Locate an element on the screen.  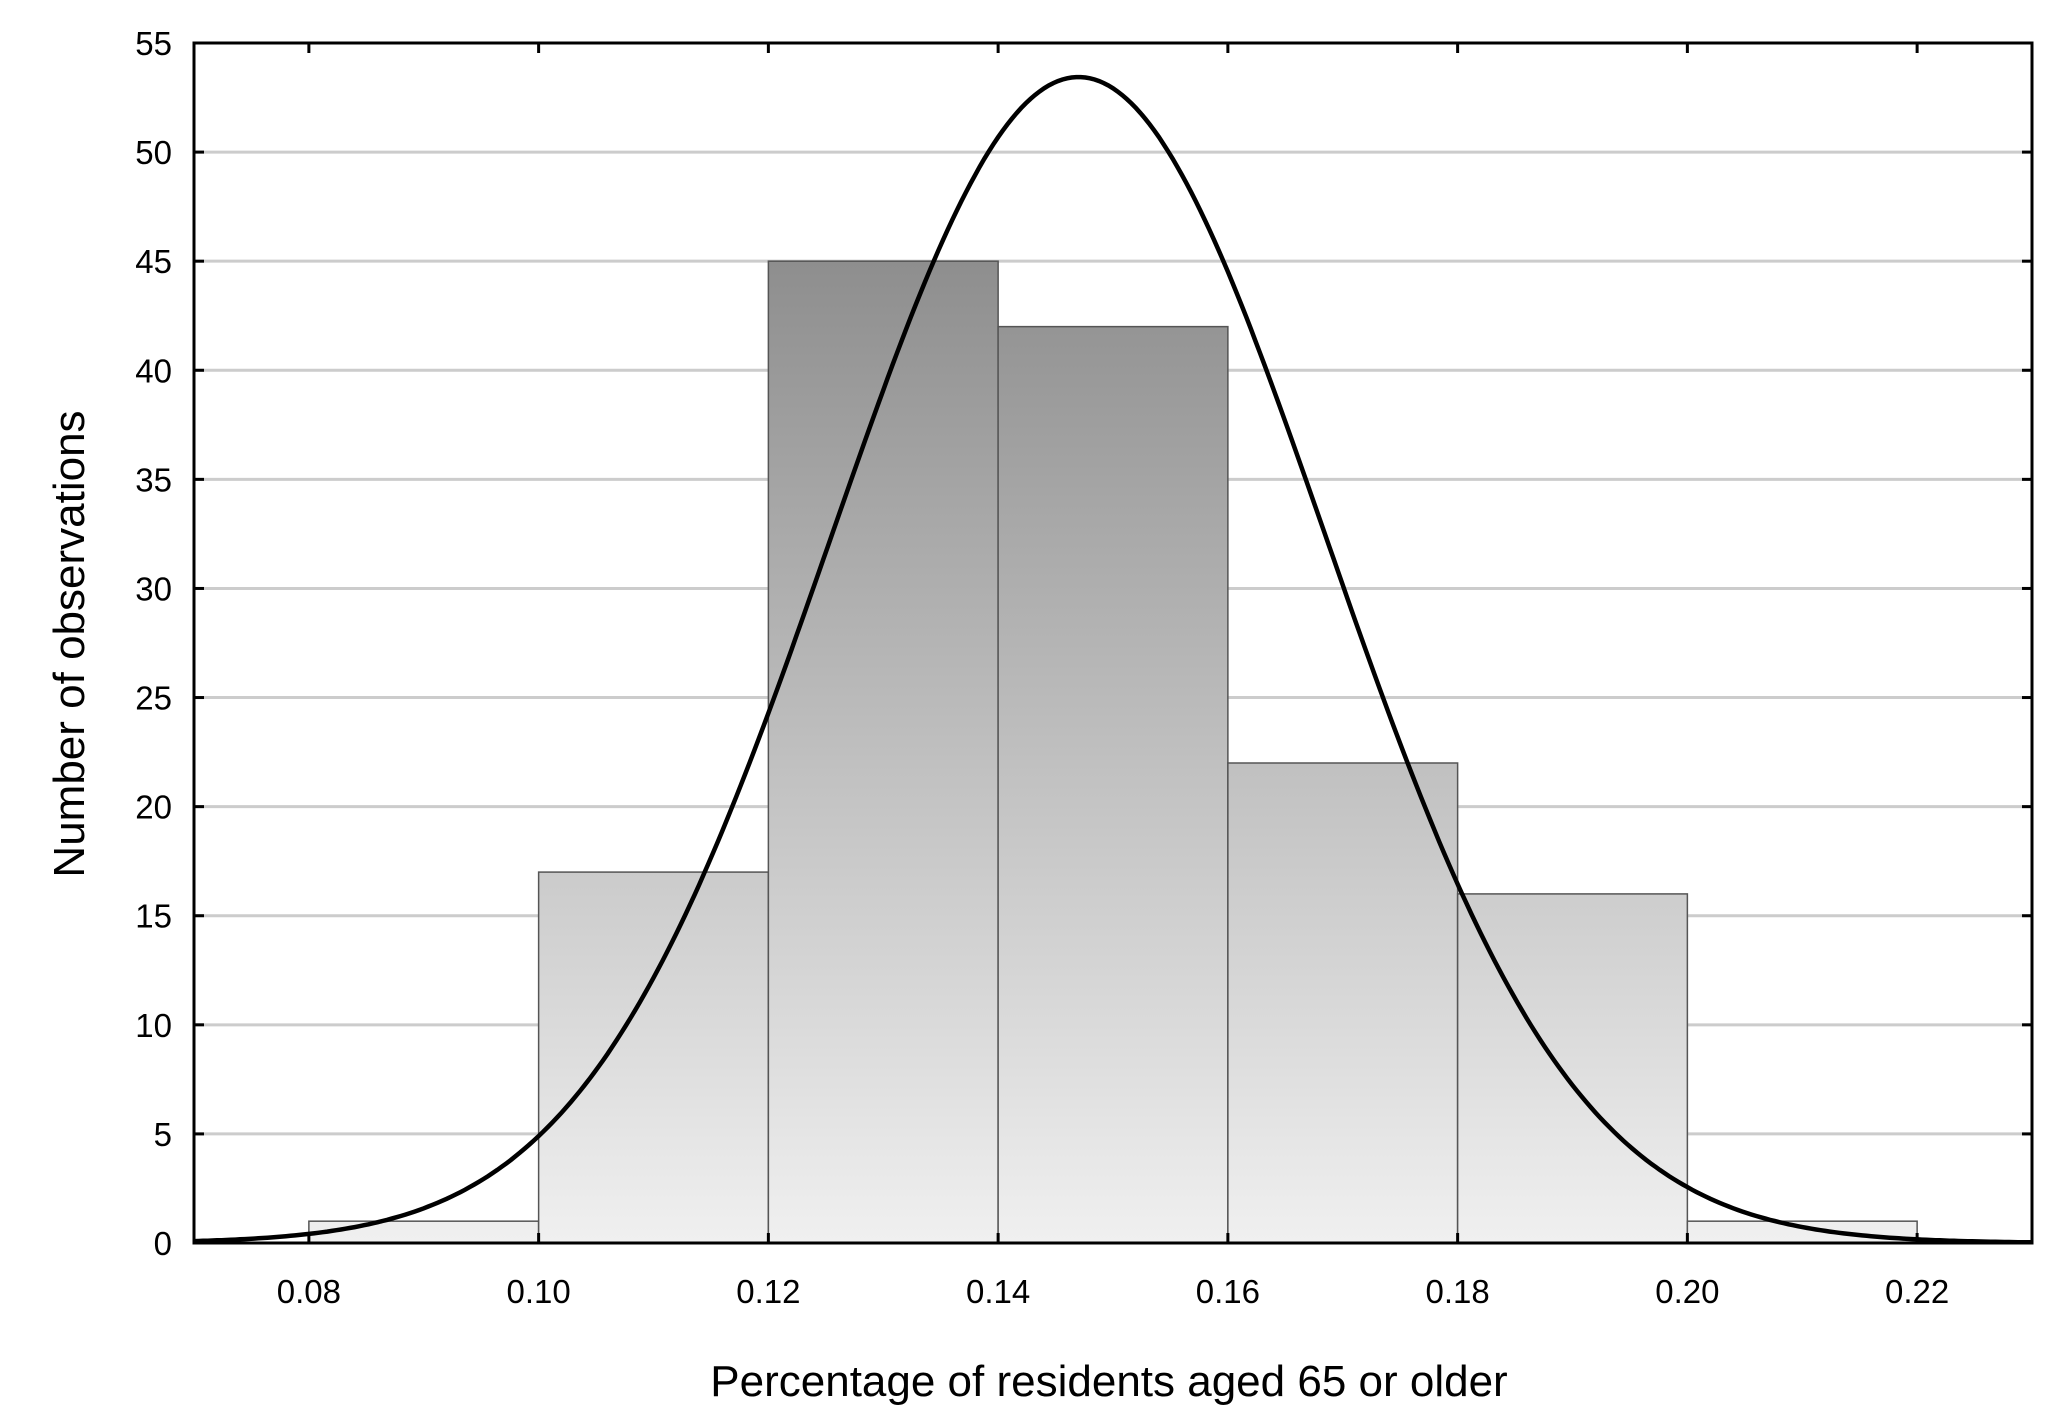
x-tick-label-7: 0.22 is located at coordinates (1917, 1291).